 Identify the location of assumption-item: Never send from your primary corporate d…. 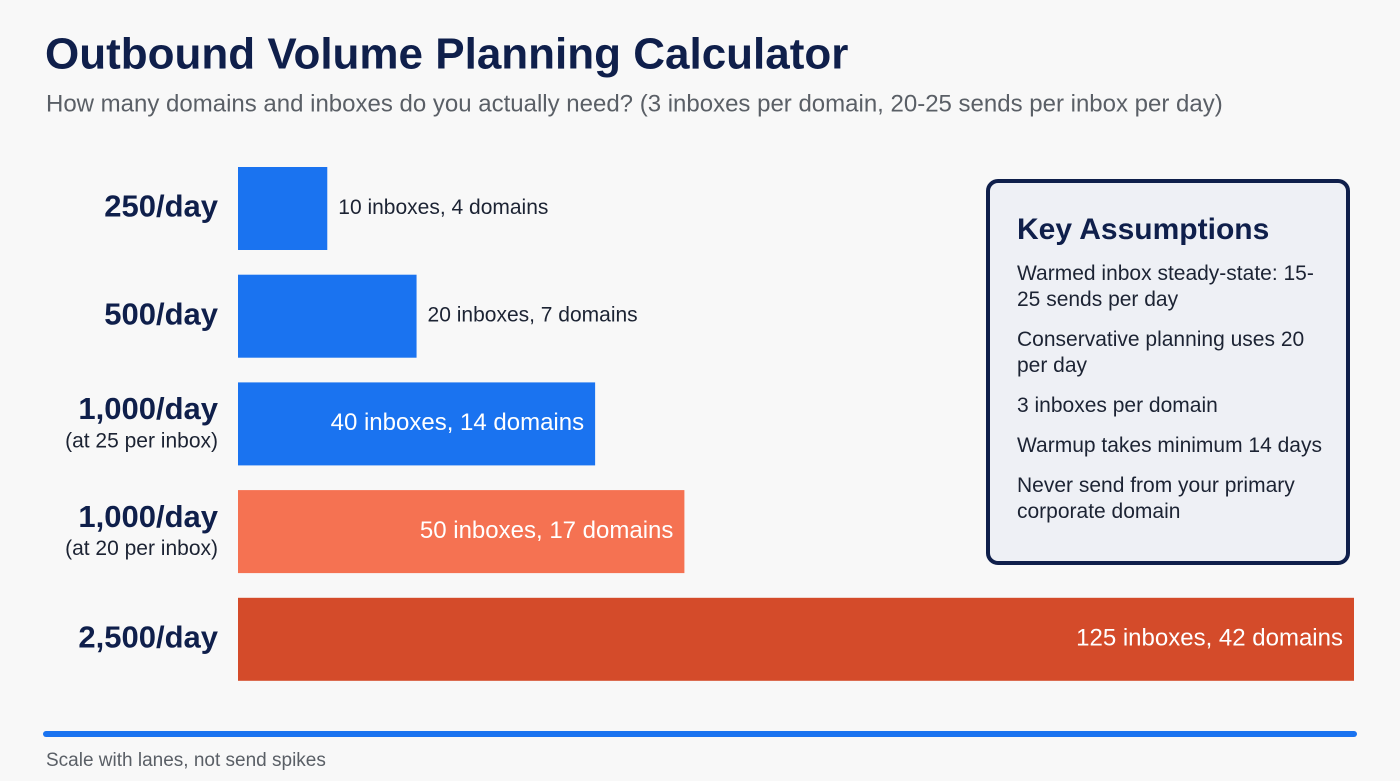
(1156, 498).